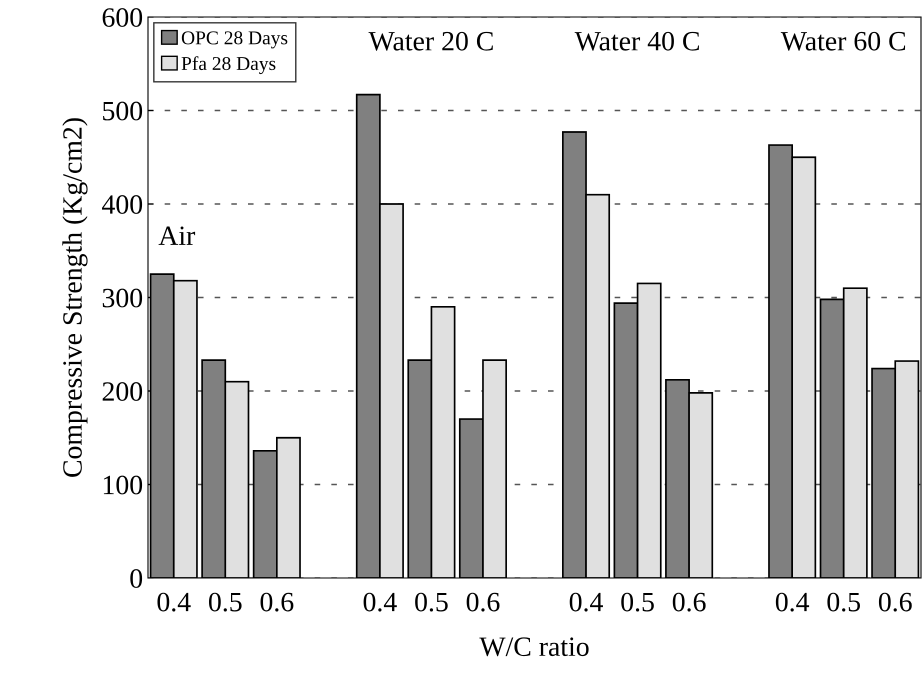 The image size is (923, 681). I want to click on y-tick-label: 0, so click(136, 578).